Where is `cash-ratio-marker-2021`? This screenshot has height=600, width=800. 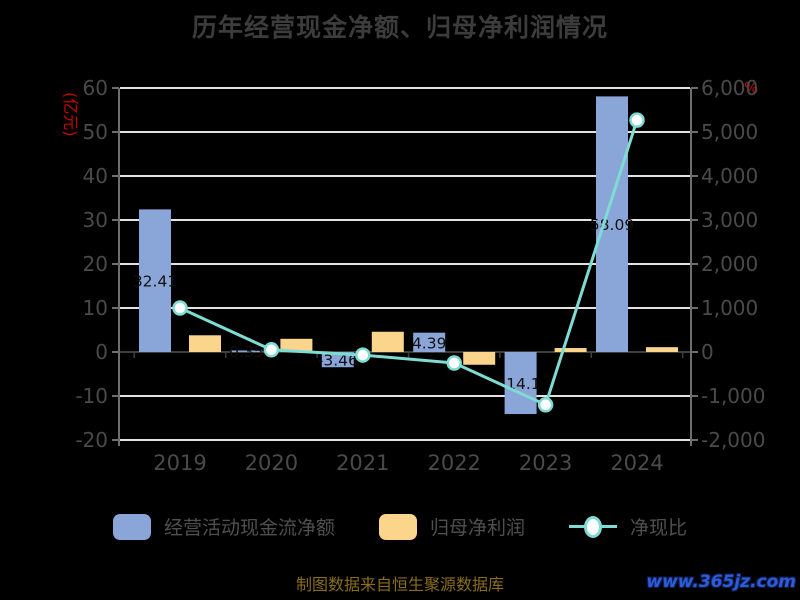
cash-ratio-marker-2021 is located at coordinates (363, 355).